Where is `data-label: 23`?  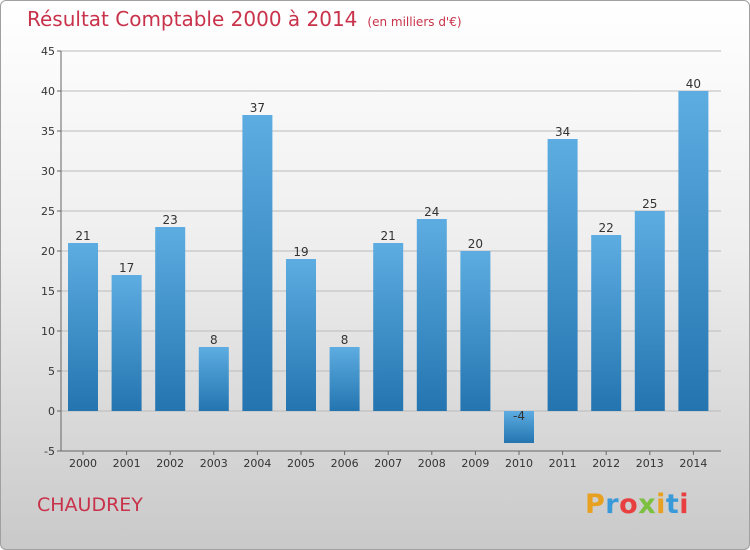
data-label: 23 is located at coordinates (170, 220).